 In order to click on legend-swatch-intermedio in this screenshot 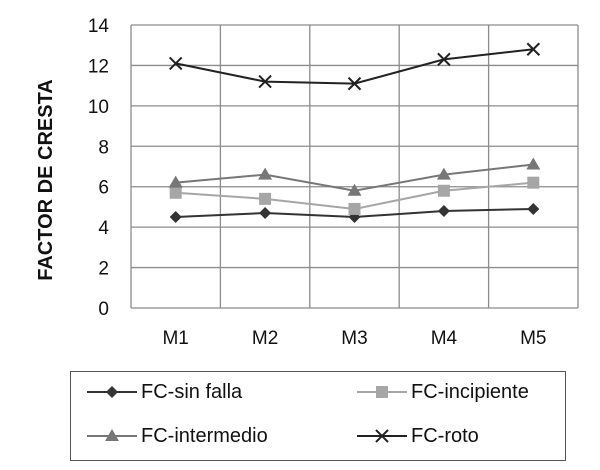, I will do `click(112, 435)`.